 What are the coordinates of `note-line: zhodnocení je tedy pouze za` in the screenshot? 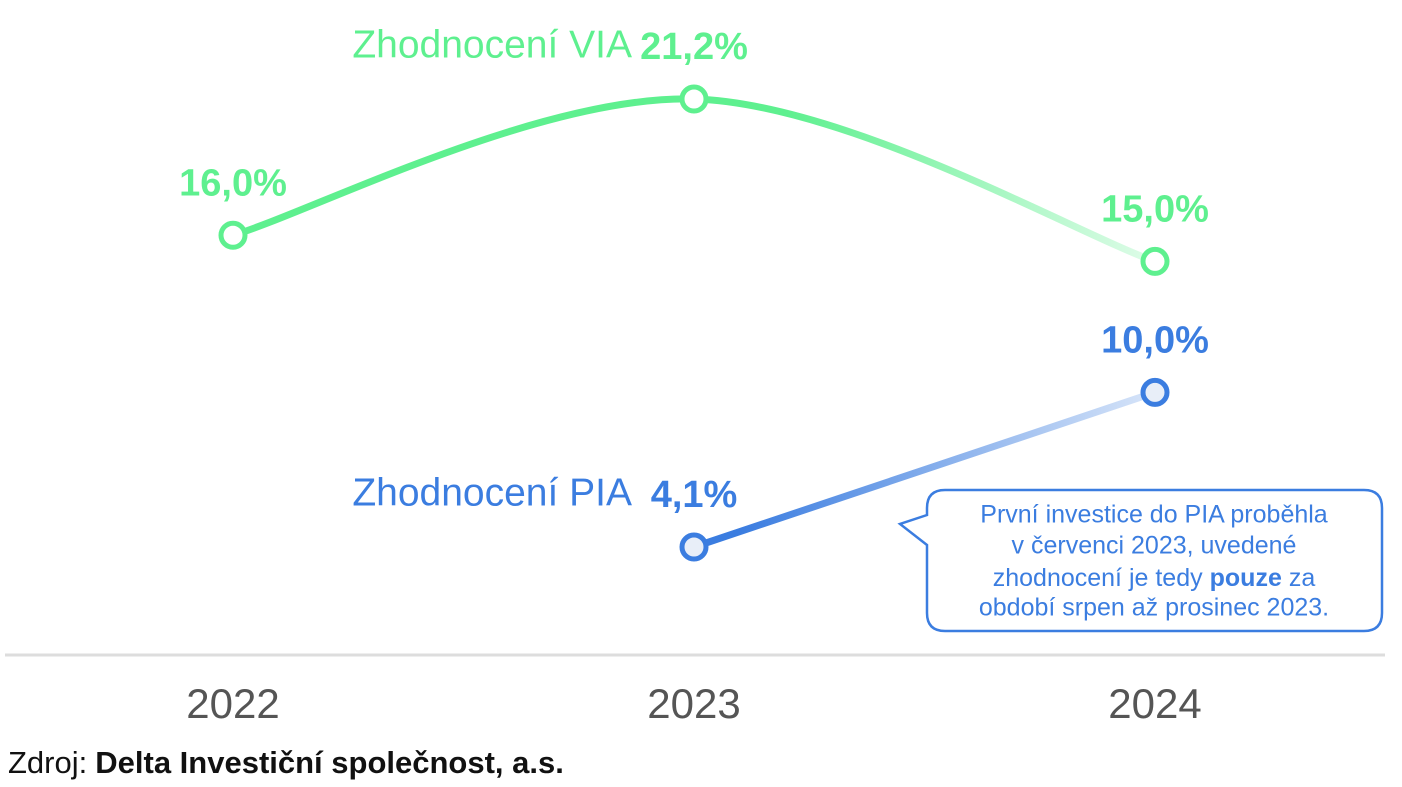 It's located at (1154, 578).